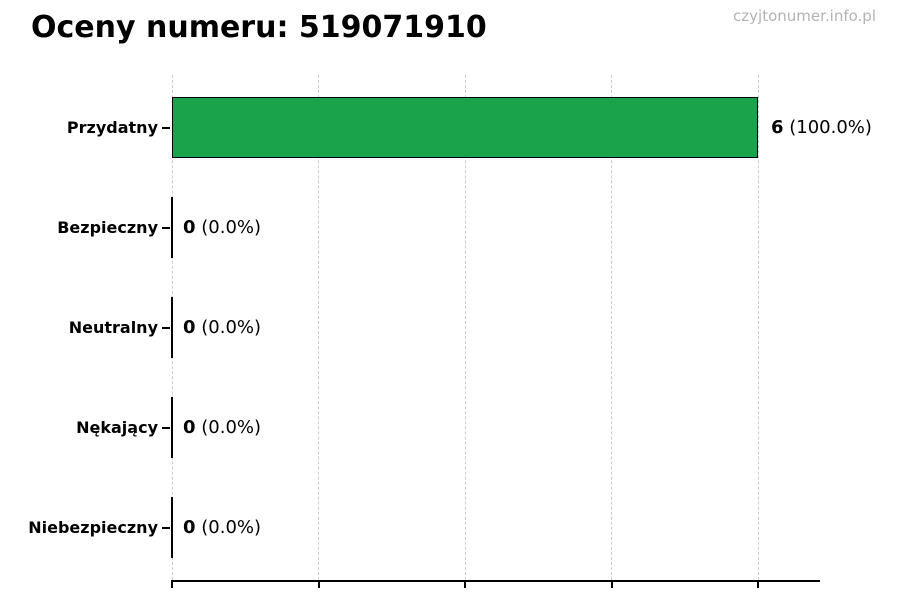 The height and width of the screenshot is (600, 900). I want to click on category-label: Neutralny, so click(113, 327).